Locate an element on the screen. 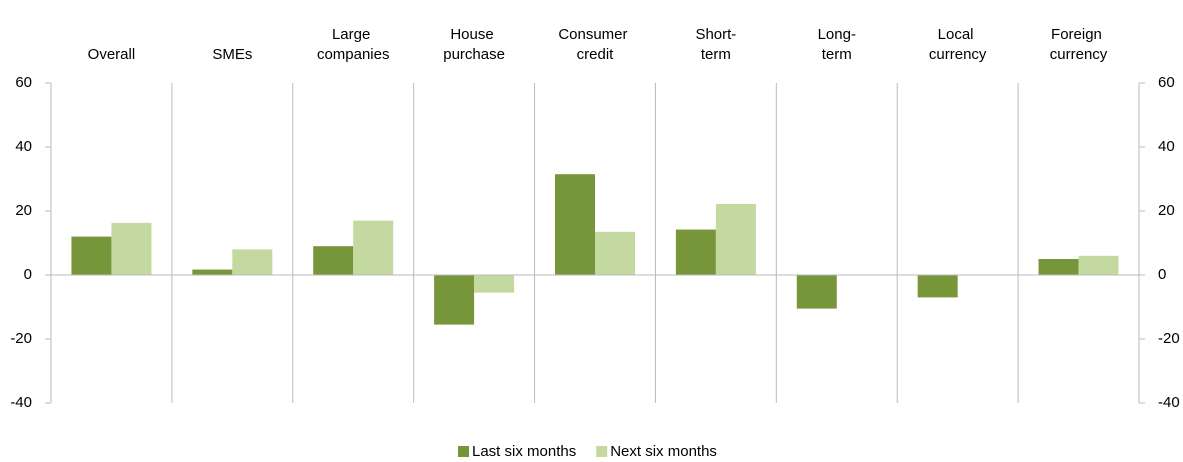  y-tick-label: -40 is located at coordinates (21, 402).